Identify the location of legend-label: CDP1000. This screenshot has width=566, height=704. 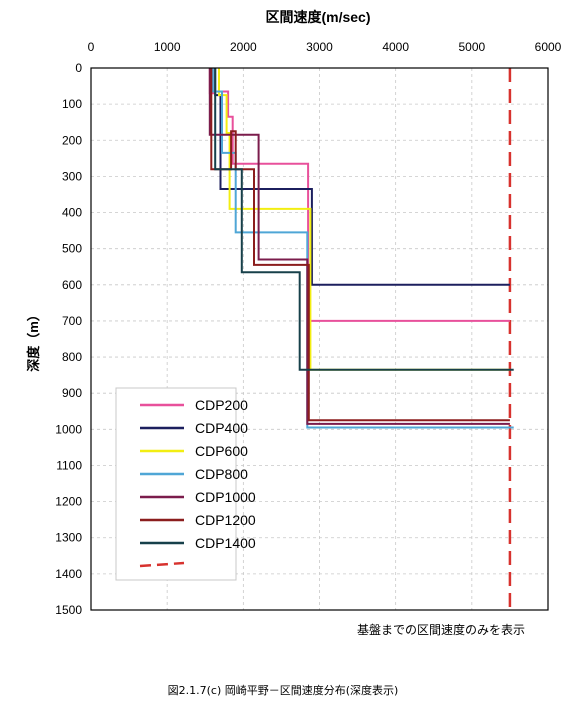
(225, 497).